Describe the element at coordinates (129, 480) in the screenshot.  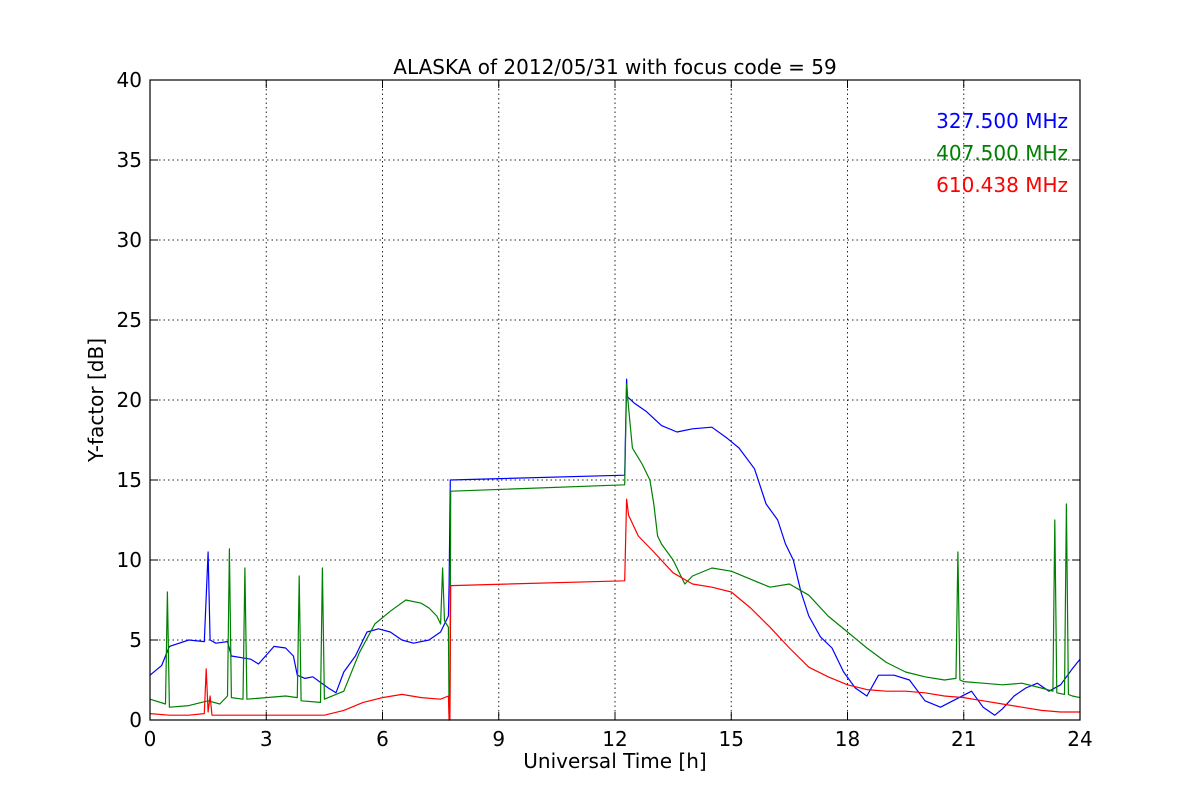
I see `y-tick-label: 15` at that location.